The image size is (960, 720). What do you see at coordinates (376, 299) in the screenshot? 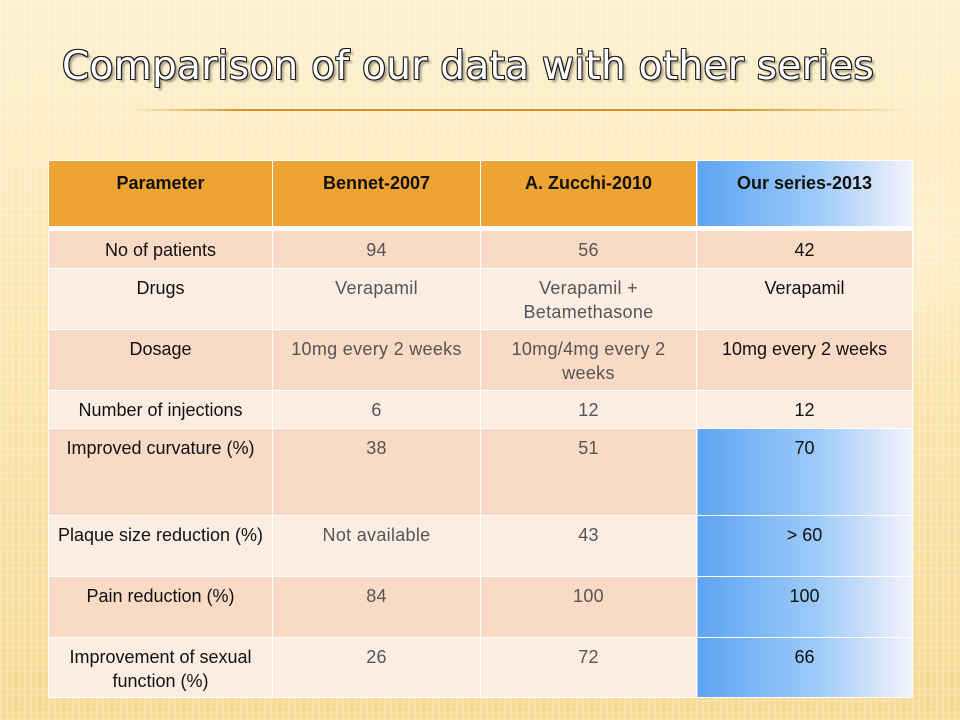
I see `cell-bennet: Verapamil` at bounding box center [376, 299].